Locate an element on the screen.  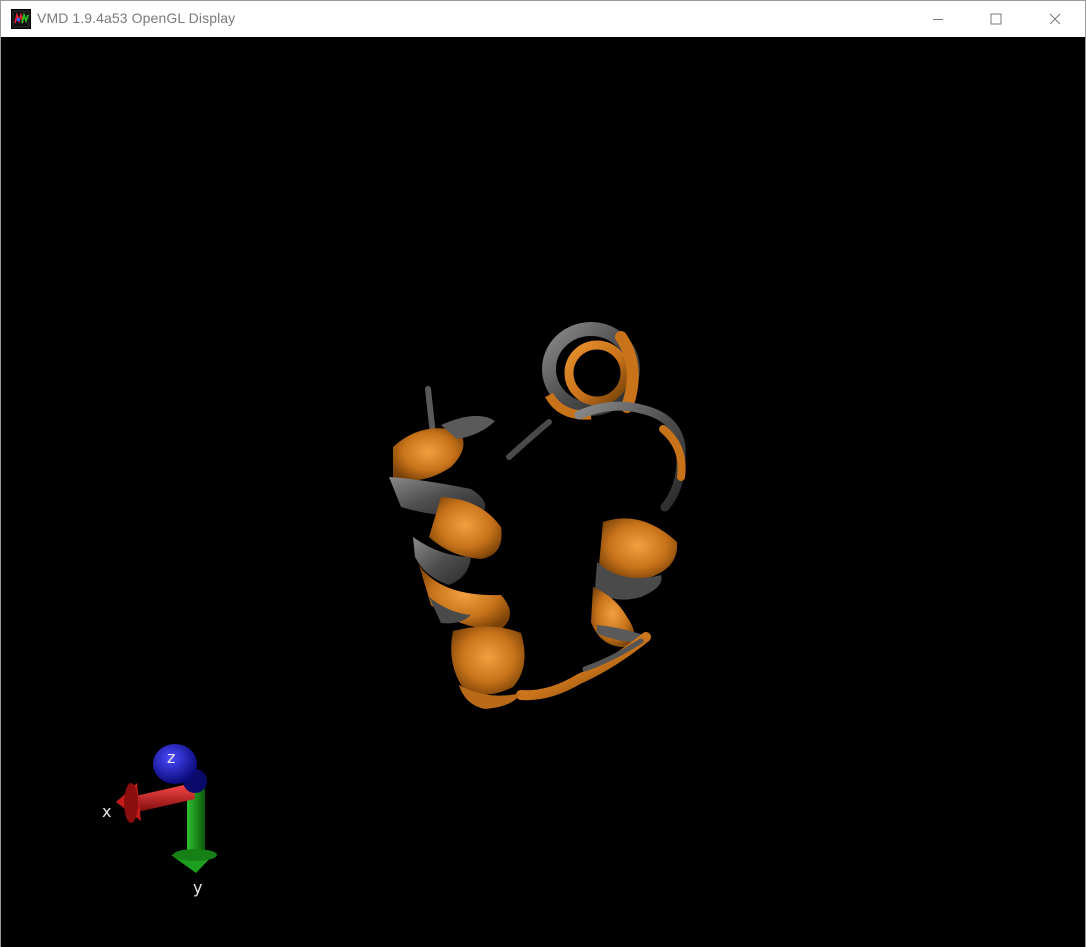
minimize-button is located at coordinates (938, 19).